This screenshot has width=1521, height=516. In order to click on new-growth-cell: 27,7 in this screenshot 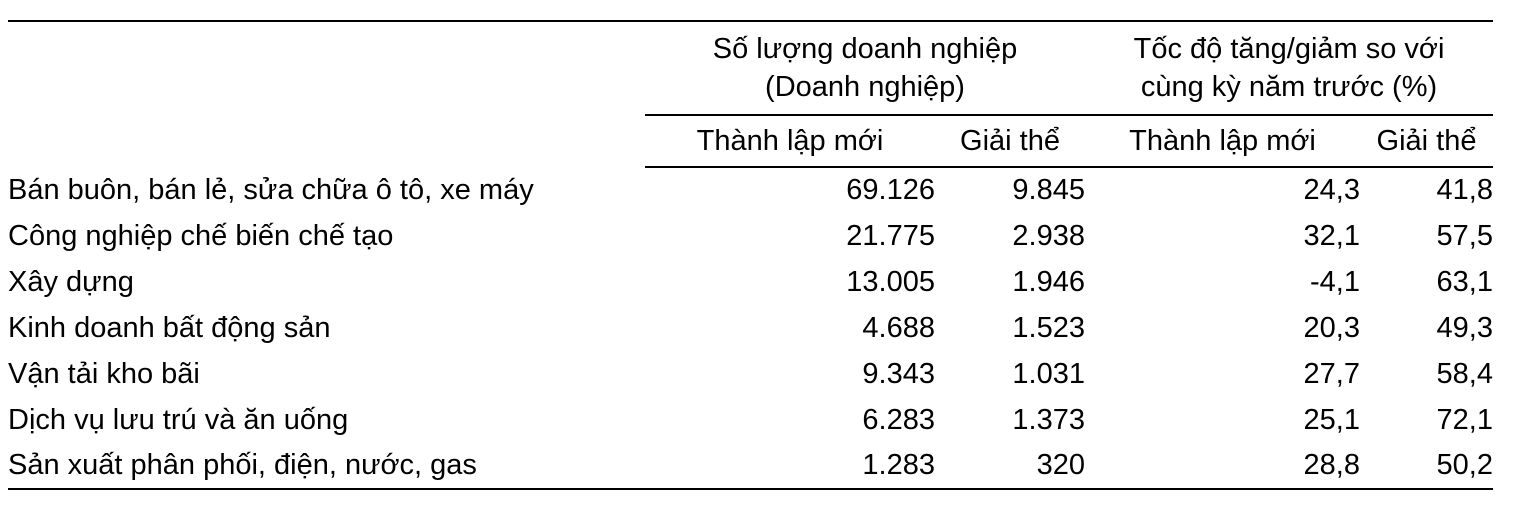, I will do `click(1331, 373)`.